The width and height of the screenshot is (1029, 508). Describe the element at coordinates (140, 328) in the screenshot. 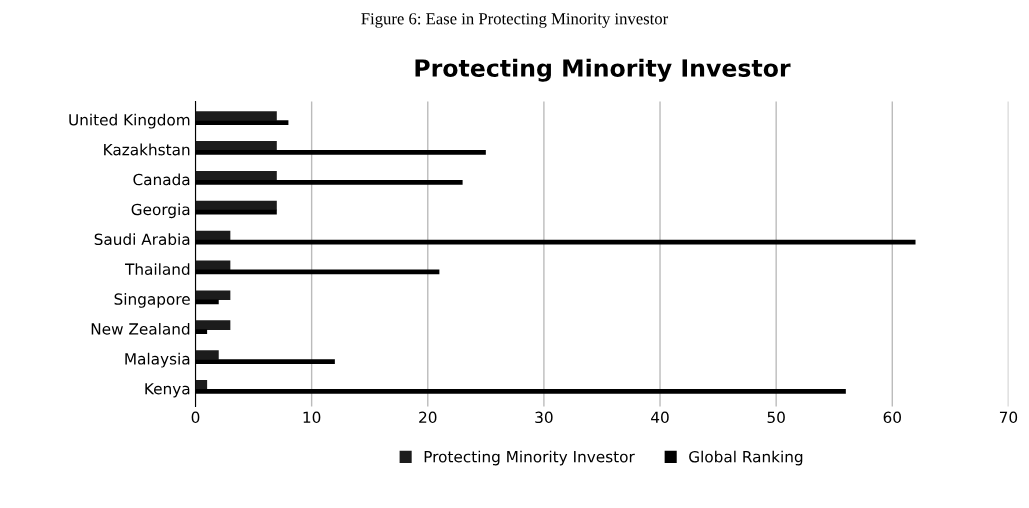

I see `y-tick-label: New Zealand` at that location.